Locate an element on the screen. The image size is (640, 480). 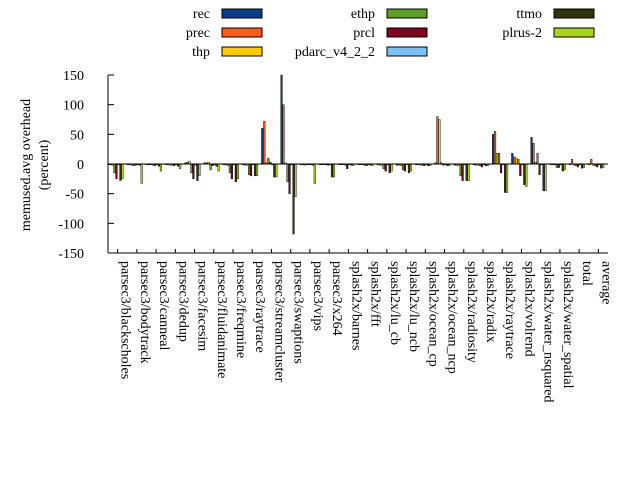
x-category-label: splash2x/volrend is located at coordinates (528, 309).